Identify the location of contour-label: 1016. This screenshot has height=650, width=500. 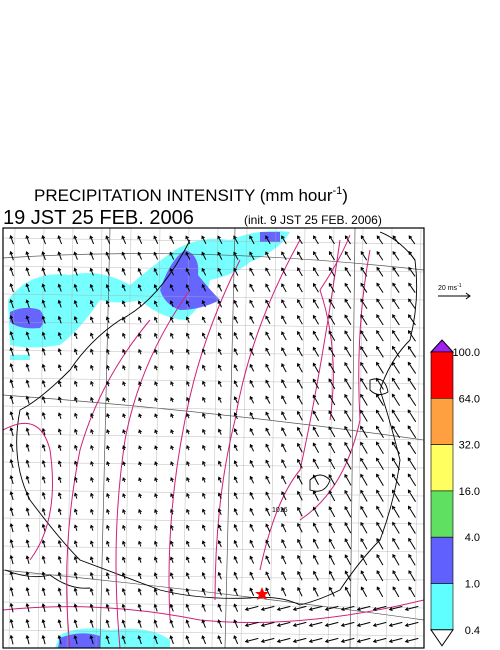
(280, 510).